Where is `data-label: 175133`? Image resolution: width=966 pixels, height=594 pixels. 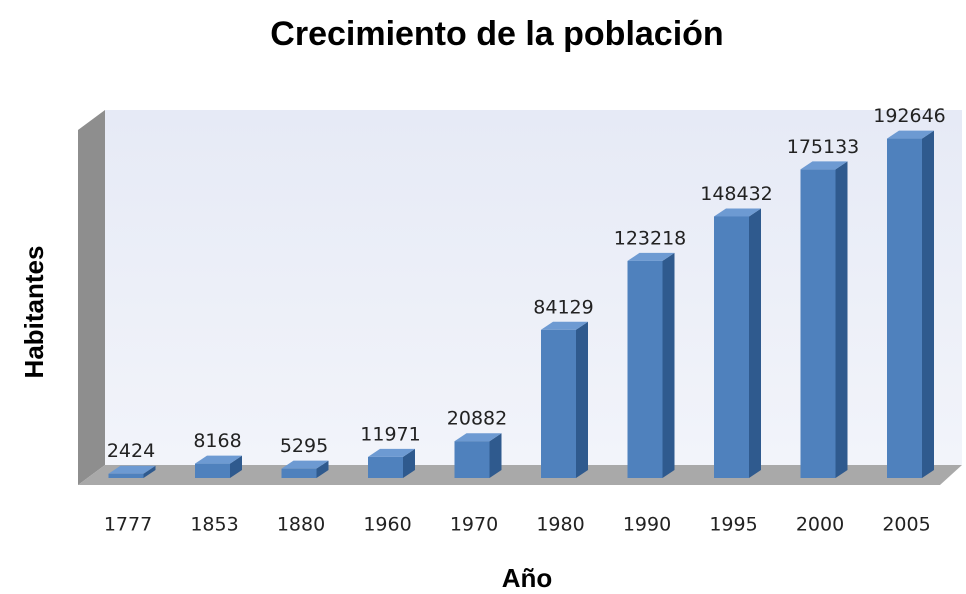 data-label: 175133 is located at coordinates (823, 147).